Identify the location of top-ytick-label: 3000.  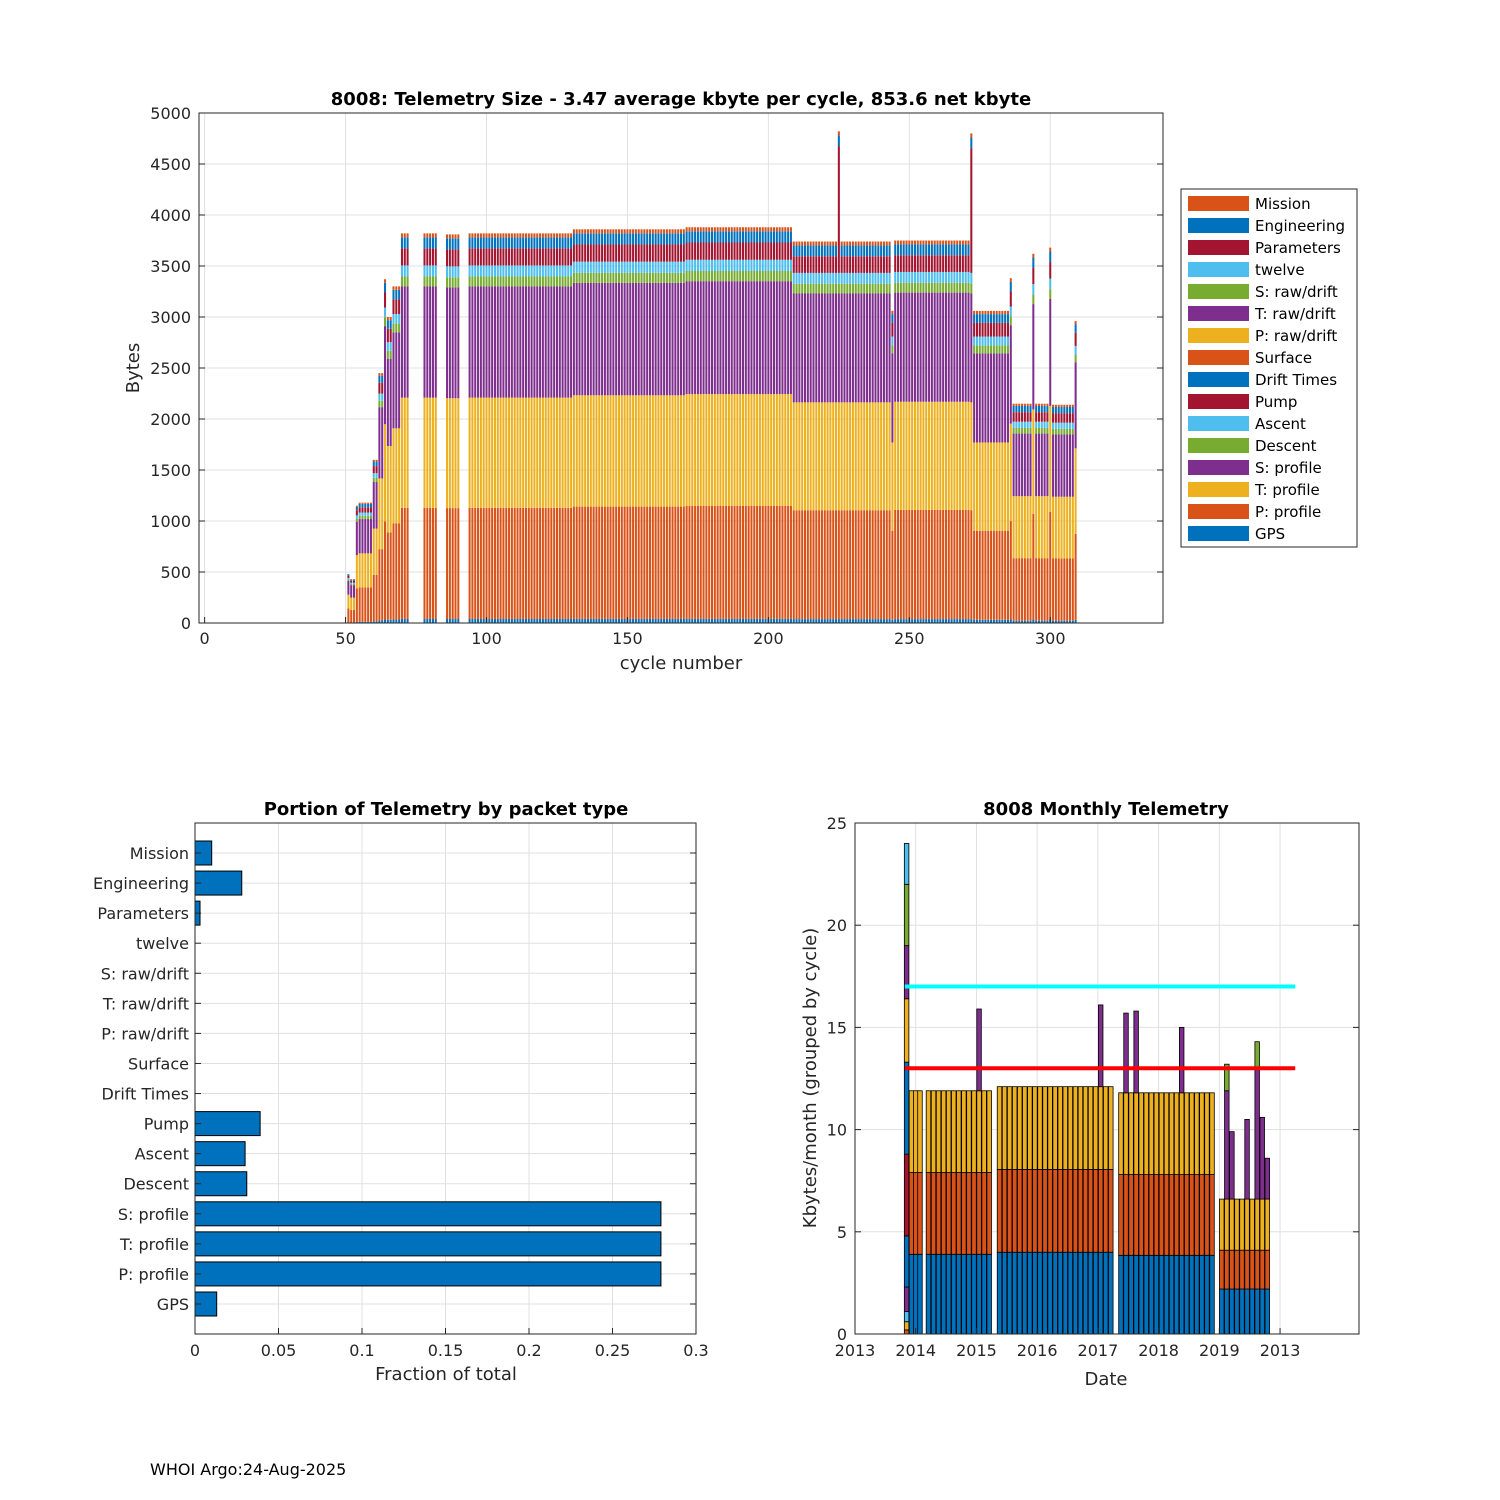
(170, 317).